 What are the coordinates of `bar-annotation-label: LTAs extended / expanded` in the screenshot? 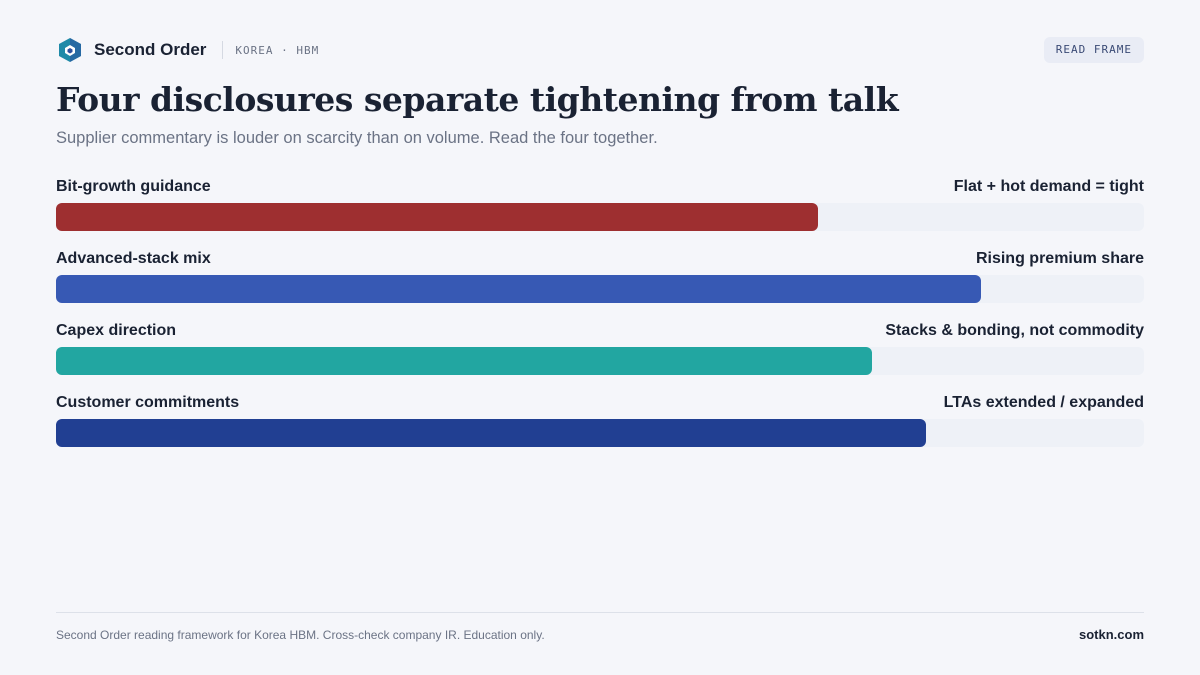 It's located at (1043, 402).